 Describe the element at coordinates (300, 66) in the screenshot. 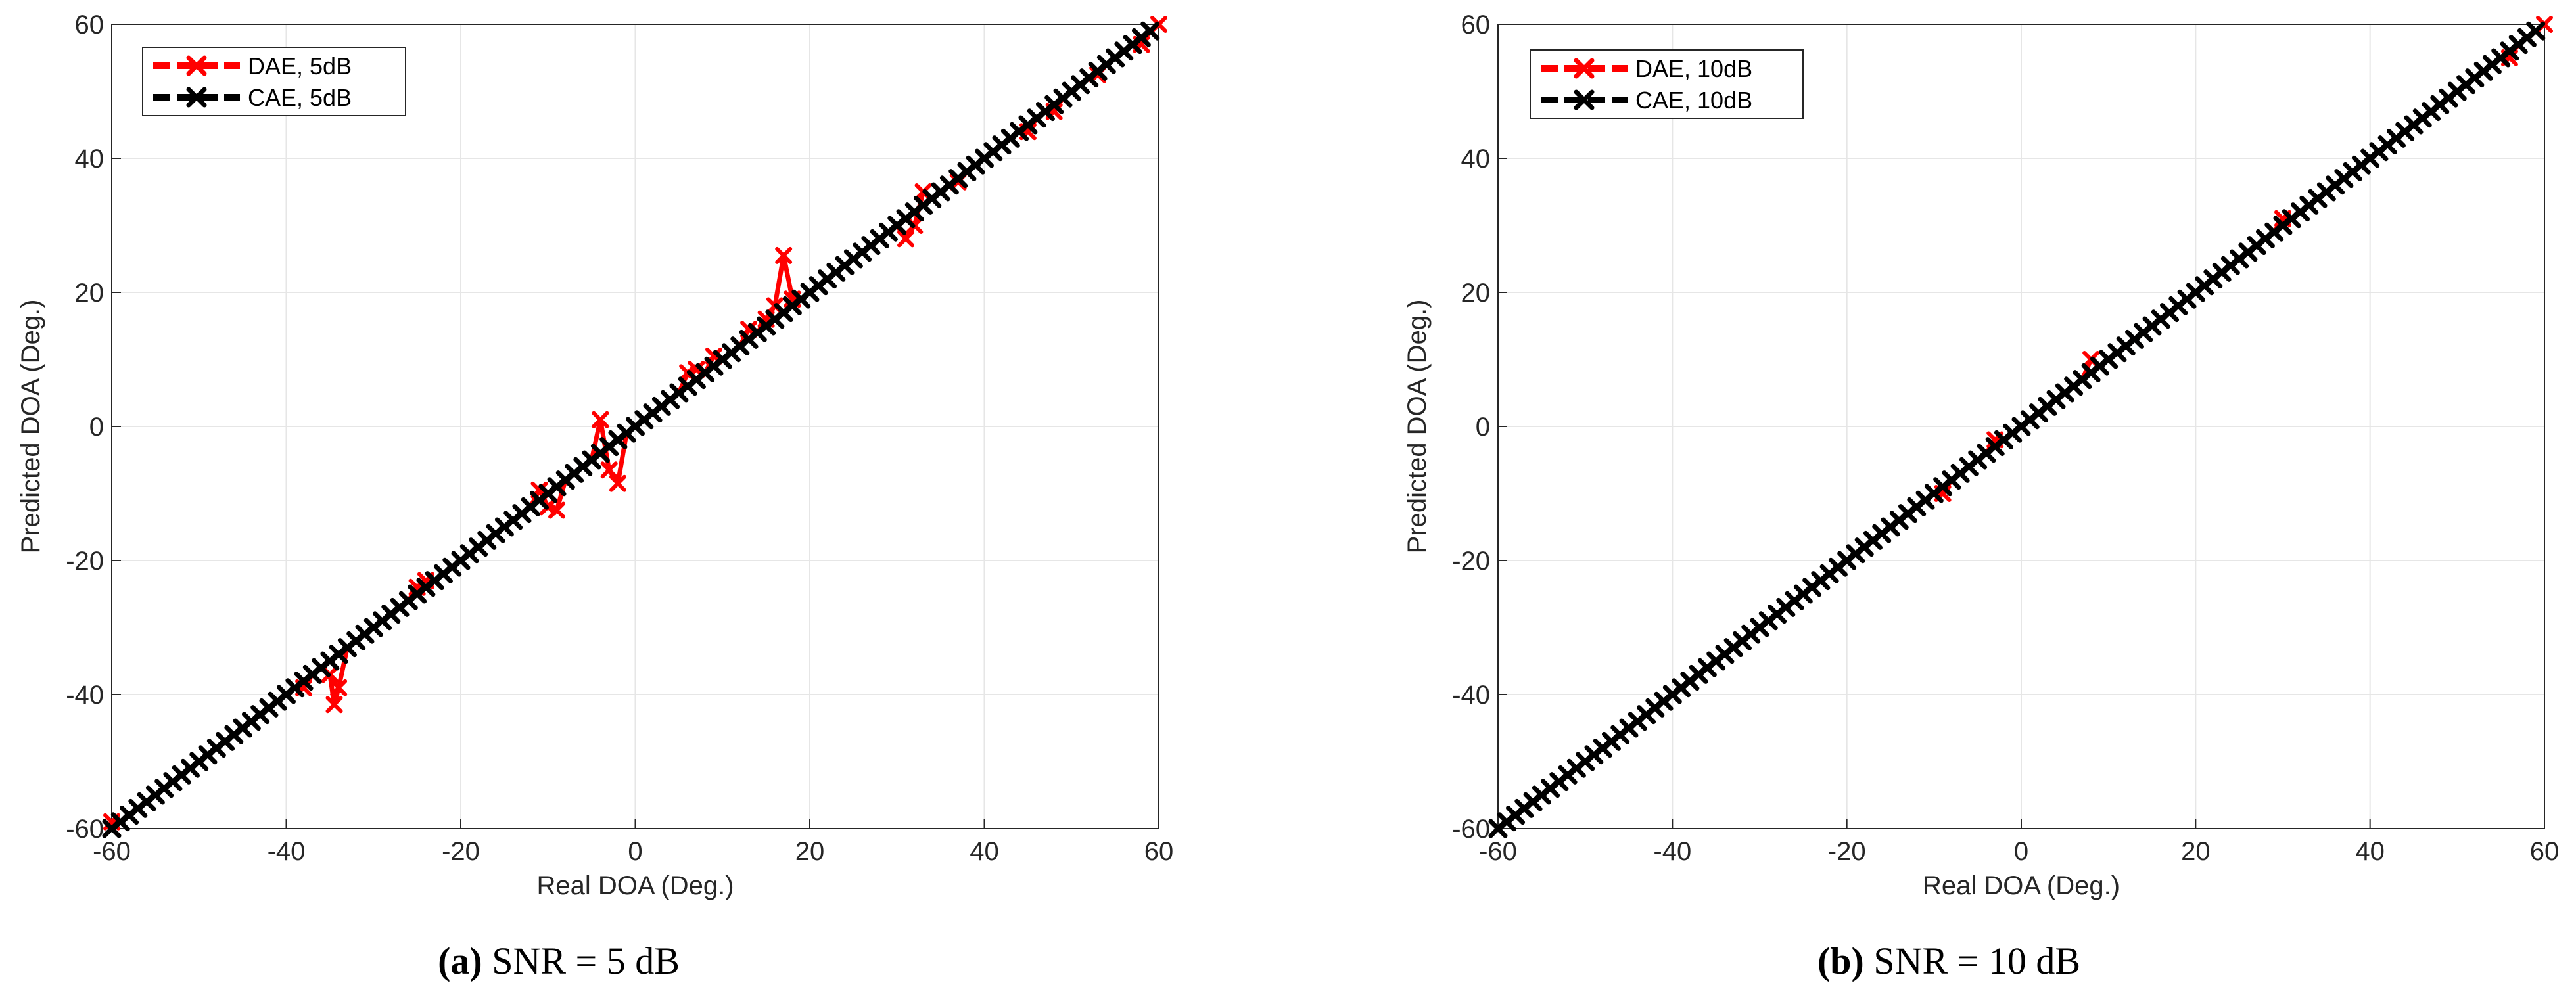

I see `legend-label-dae: DAE, 5dB` at that location.